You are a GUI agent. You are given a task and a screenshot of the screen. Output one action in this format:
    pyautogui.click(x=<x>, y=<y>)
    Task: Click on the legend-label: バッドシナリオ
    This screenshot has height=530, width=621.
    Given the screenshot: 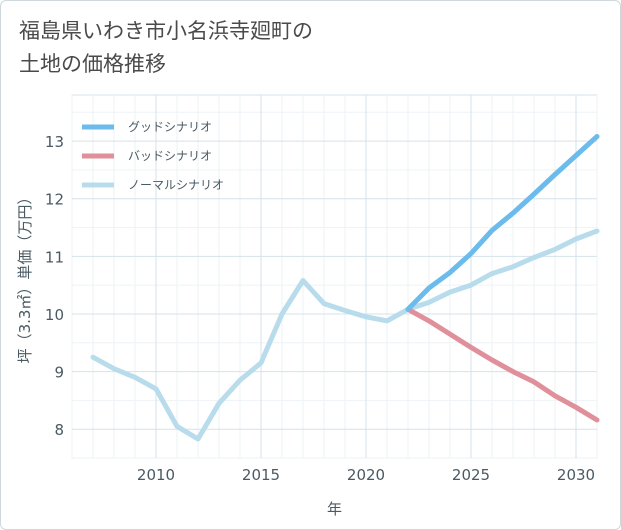 What is the action you would take?
    pyautogui.click(x=170, y=156)
    